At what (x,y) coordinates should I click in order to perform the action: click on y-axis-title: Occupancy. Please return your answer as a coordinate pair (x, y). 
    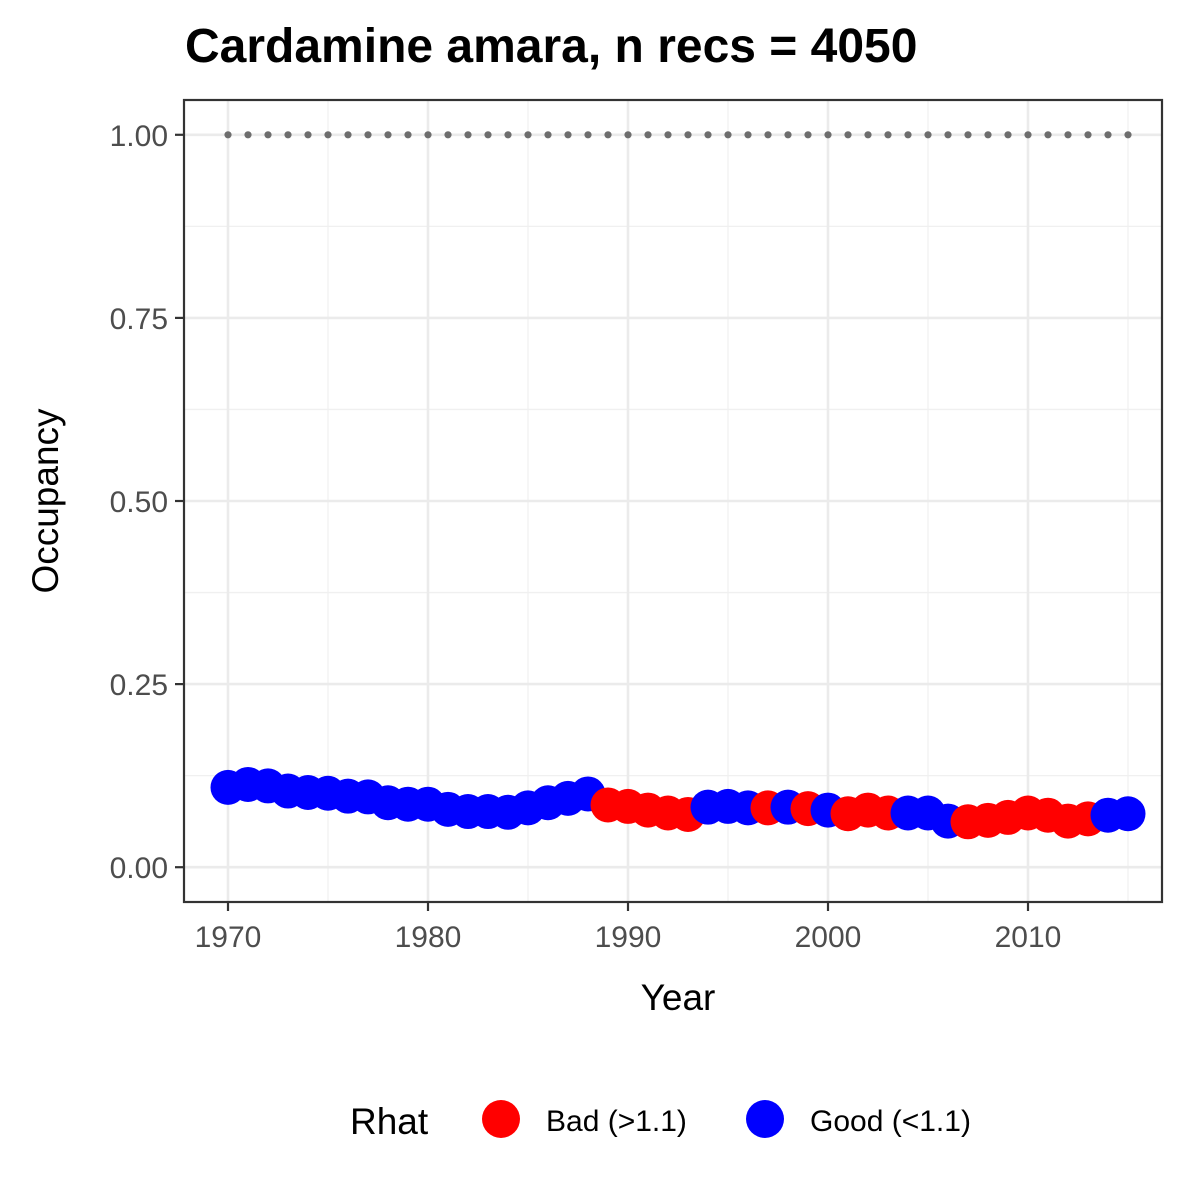
    Looking at the image, I should click on (45, 501).